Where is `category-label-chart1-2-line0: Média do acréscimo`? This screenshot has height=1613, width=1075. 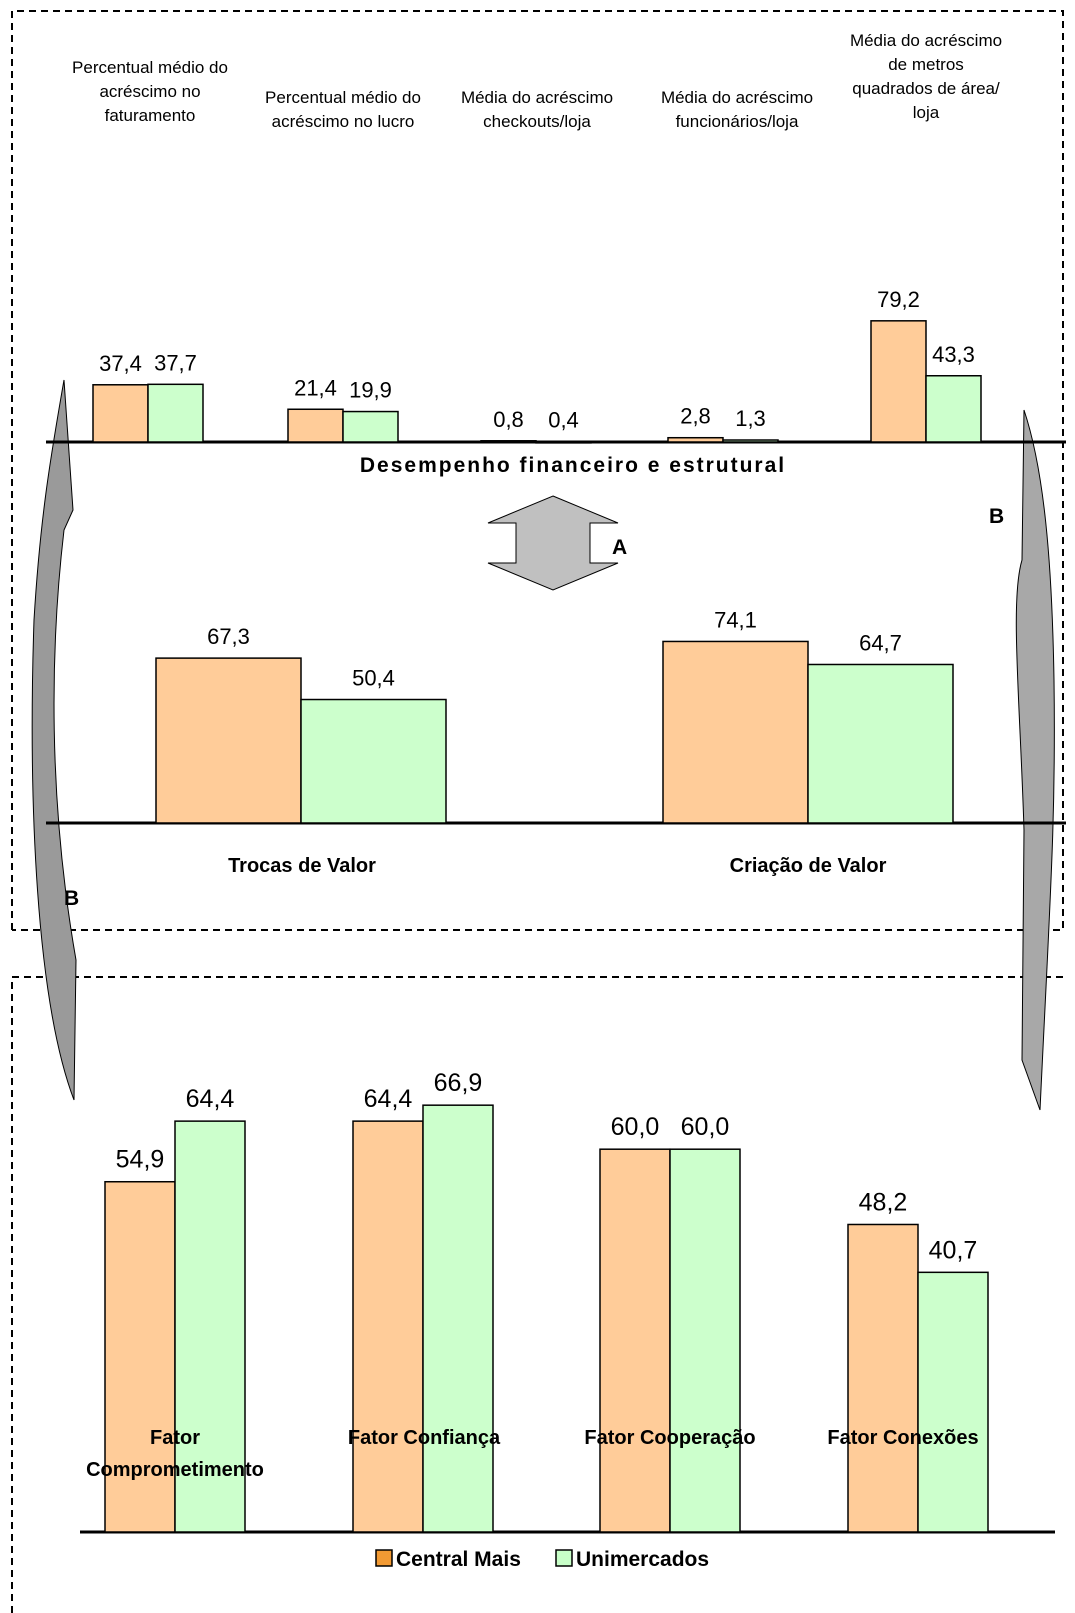 category-label-chart1-2-line0: Média do acréscimo is located at coordinates (537, 97).